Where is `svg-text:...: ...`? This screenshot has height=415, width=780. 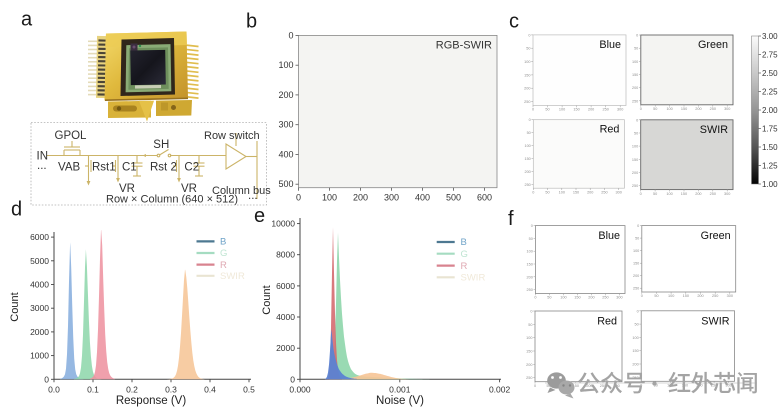
svg-text:...: ... is located at coordinates (253, 196).